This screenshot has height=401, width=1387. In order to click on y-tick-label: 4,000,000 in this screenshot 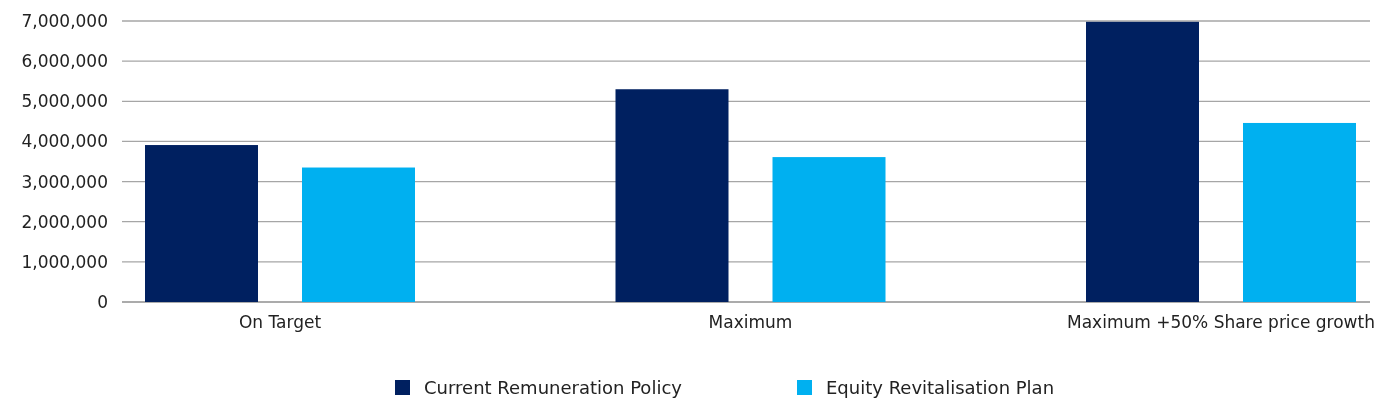, I will do `click(64, 141)`.